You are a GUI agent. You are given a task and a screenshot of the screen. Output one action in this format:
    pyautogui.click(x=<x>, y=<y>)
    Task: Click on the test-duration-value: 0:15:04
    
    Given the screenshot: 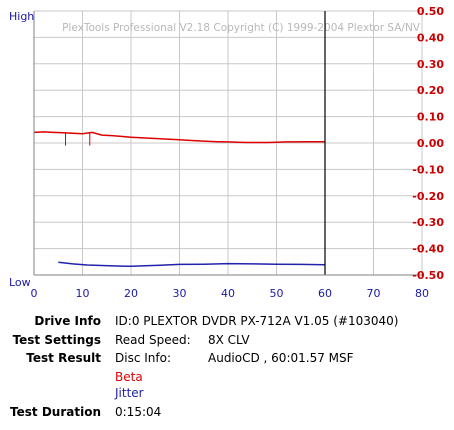 What is the action you would take?
    pyautogui.click(x=138, y=412)
    